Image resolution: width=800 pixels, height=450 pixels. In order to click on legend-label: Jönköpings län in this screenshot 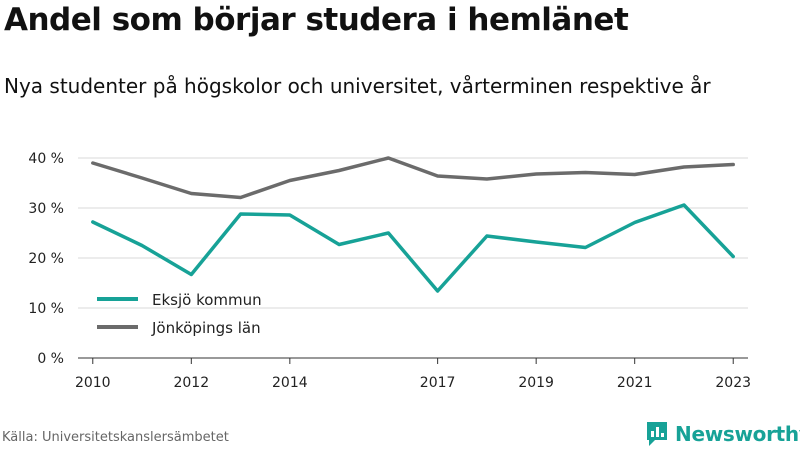, I will do `click(206, 328)`.